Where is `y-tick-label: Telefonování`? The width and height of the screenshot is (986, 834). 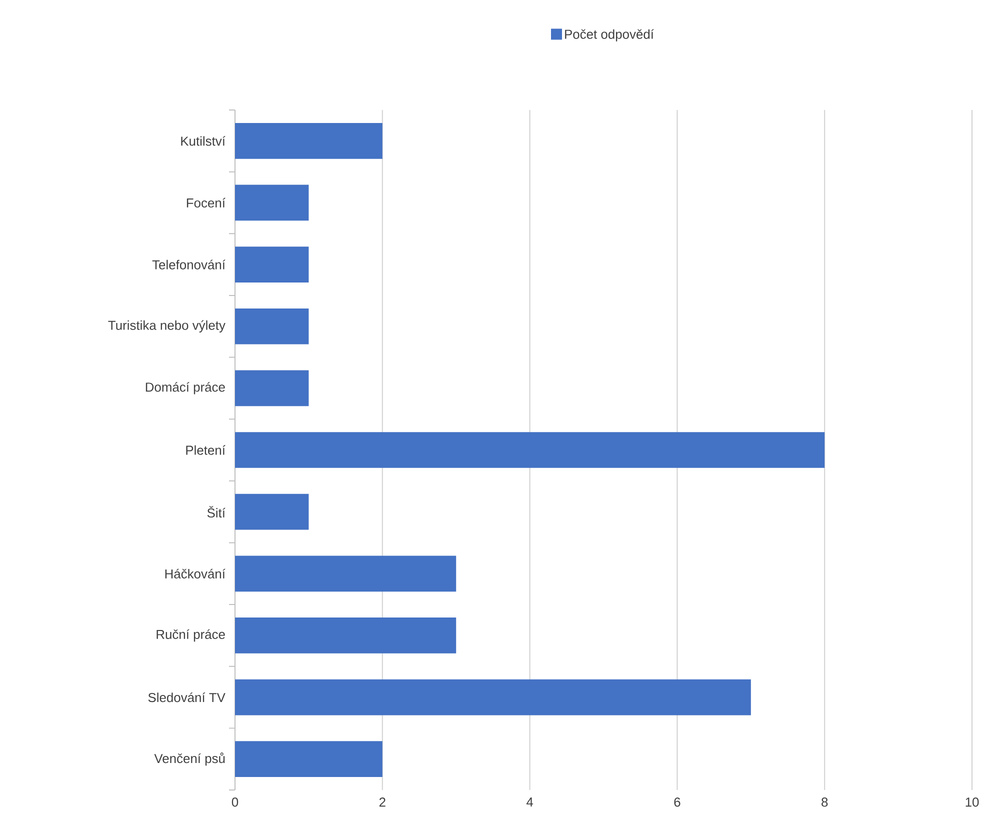
y-tick-label: Telefonování is located at coordinates (189, 265).